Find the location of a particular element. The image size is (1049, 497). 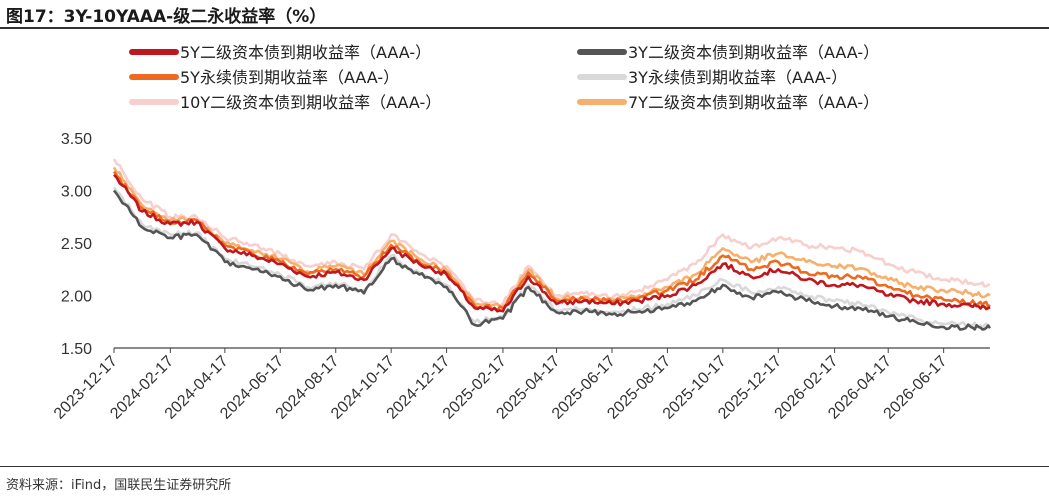

chart-title: 图17：3Y-10YAAA-级二永收益率（%） is located at coordinates (166, 17).